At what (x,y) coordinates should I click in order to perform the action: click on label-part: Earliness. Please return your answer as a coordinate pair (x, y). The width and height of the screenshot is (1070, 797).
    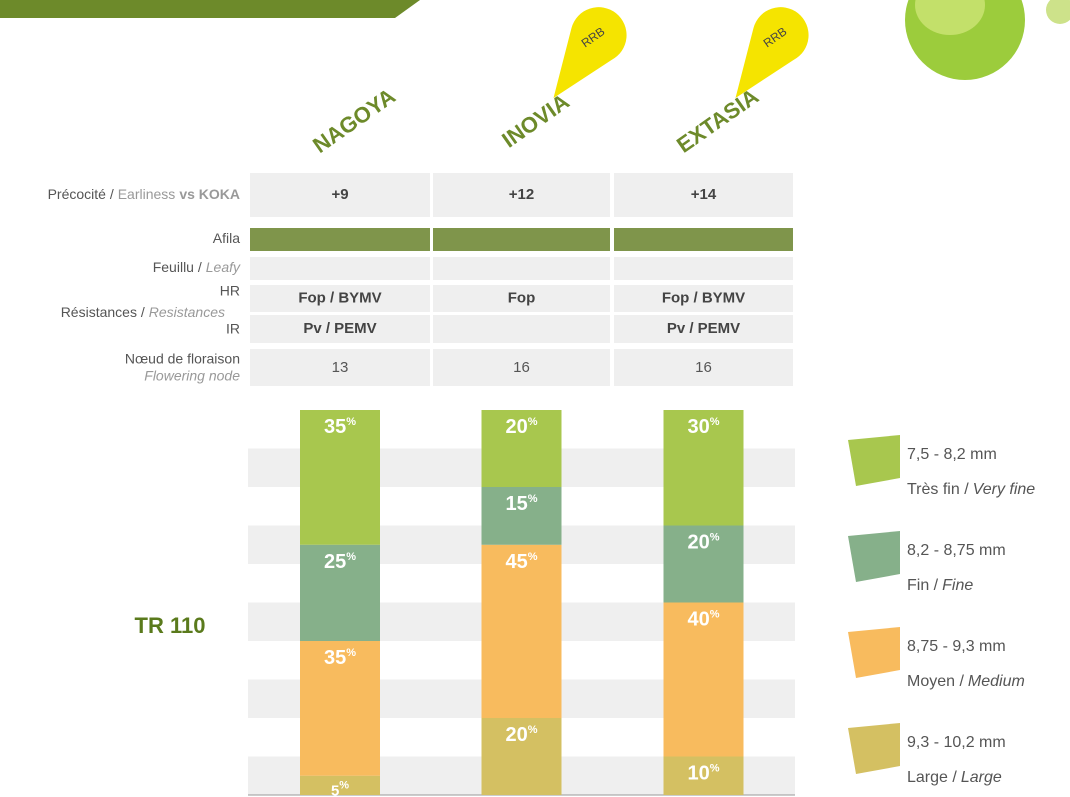
    Looking at the image, I should click on (147, 194).